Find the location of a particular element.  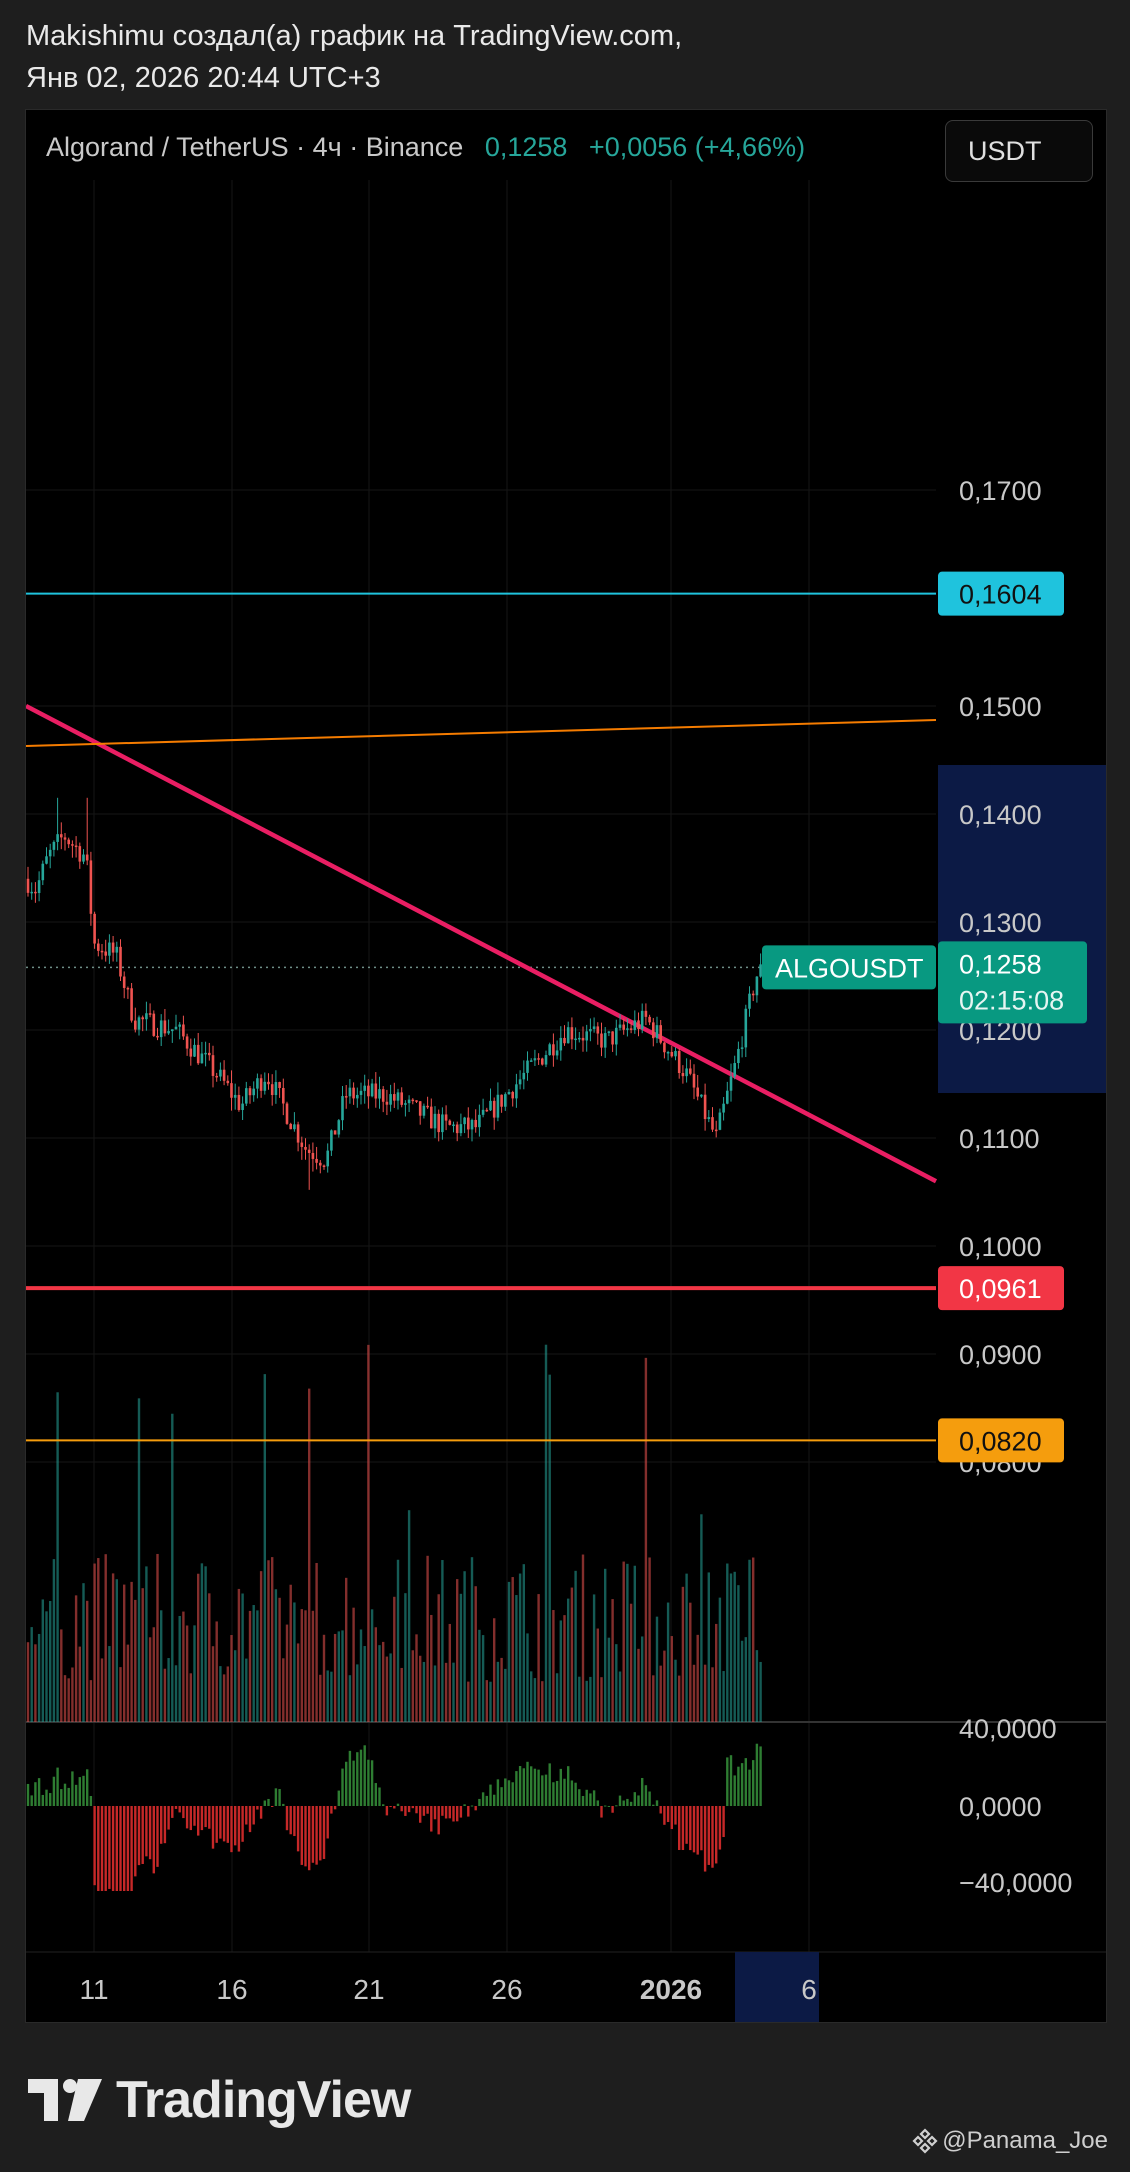

time-tick-label: 11 is located at coordinates (93, 1989).